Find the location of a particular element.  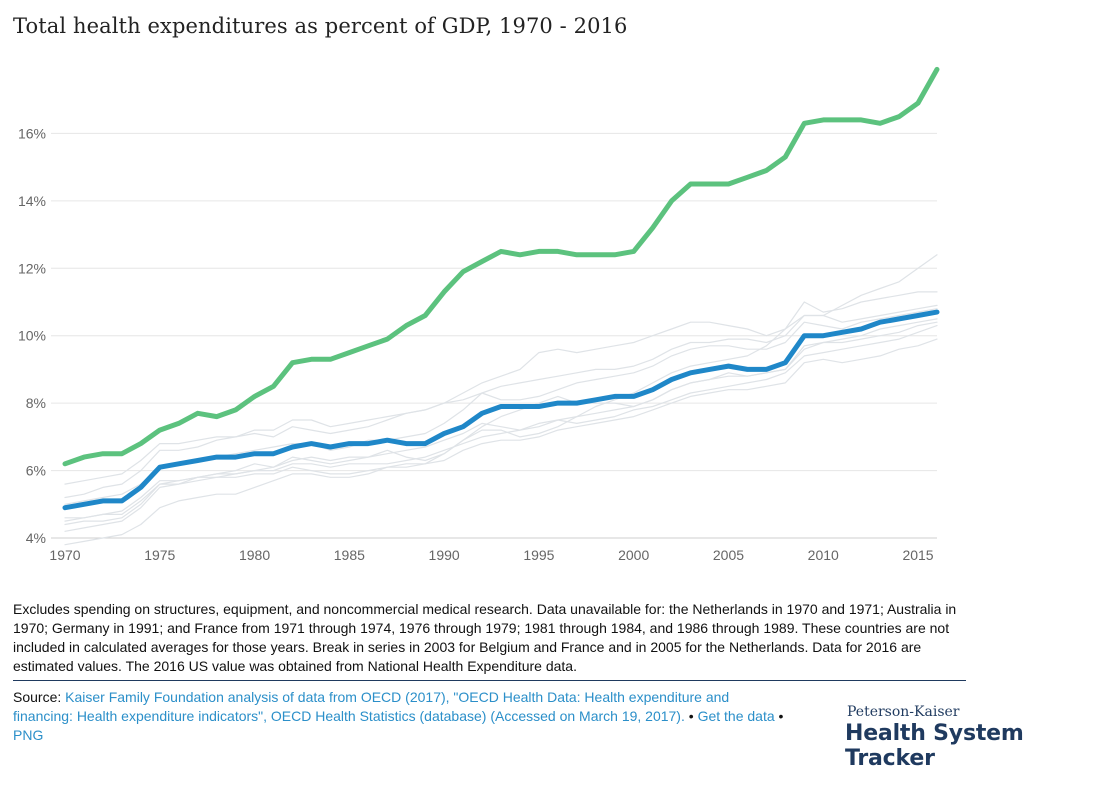

source-label: Source: is located at coordinates (37, 697).